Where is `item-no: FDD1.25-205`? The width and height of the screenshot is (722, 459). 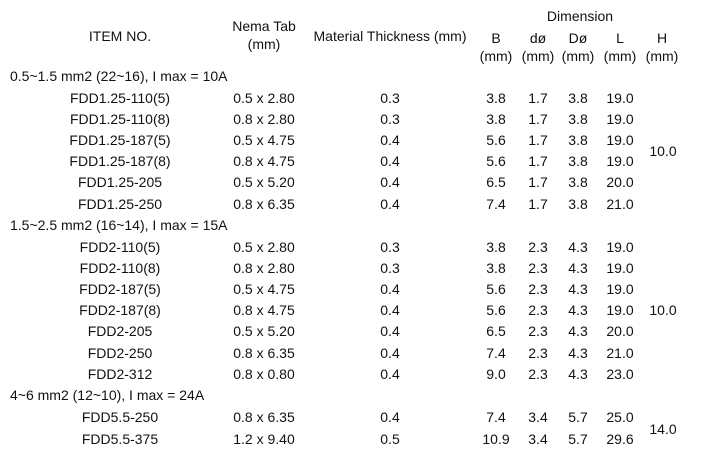
item-no: FDD1.25-205 is located at coordinates (120, 182).